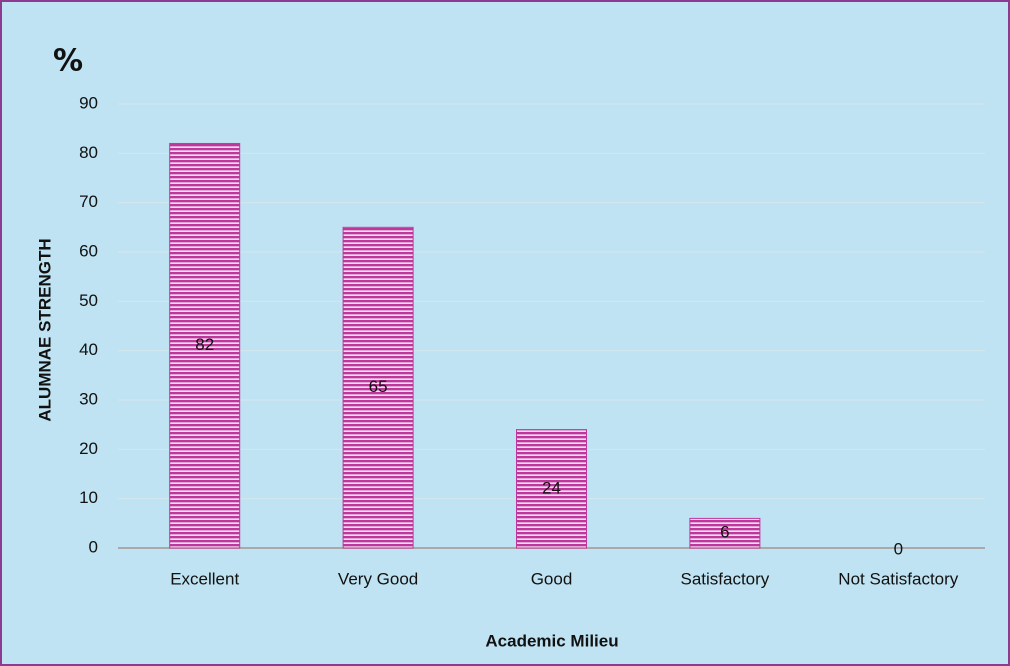 The image size is (1010, 666). Describe the element at coordinates (88, 201) in the screenshot. I see `y-tick-label: 70` at that location.